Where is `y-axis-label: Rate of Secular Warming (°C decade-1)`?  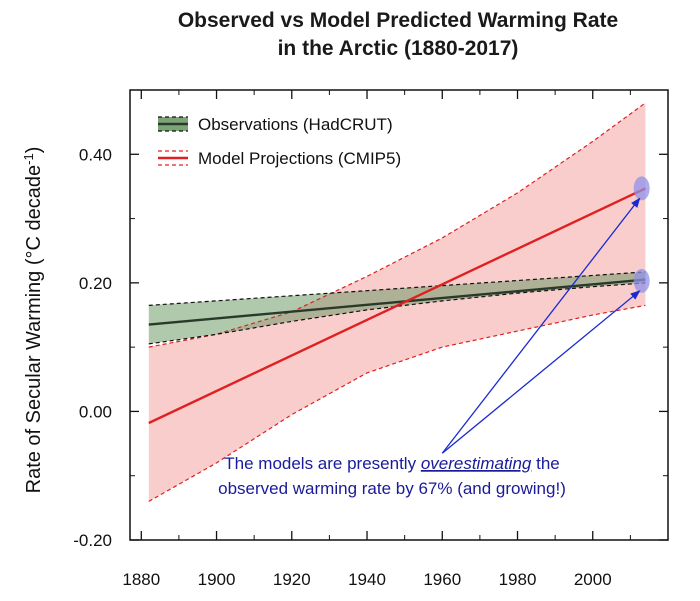 y-axis-label: Rate of Secular Warming (°C decade-1) is located at coordinates (33, 320).